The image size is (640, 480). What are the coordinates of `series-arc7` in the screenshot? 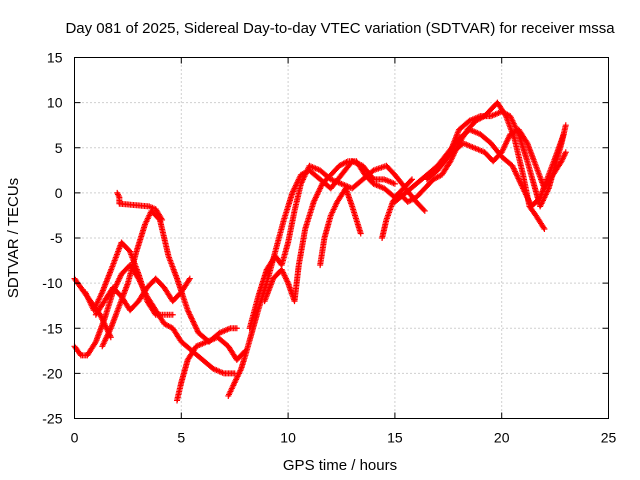 It's located at (211, 369).